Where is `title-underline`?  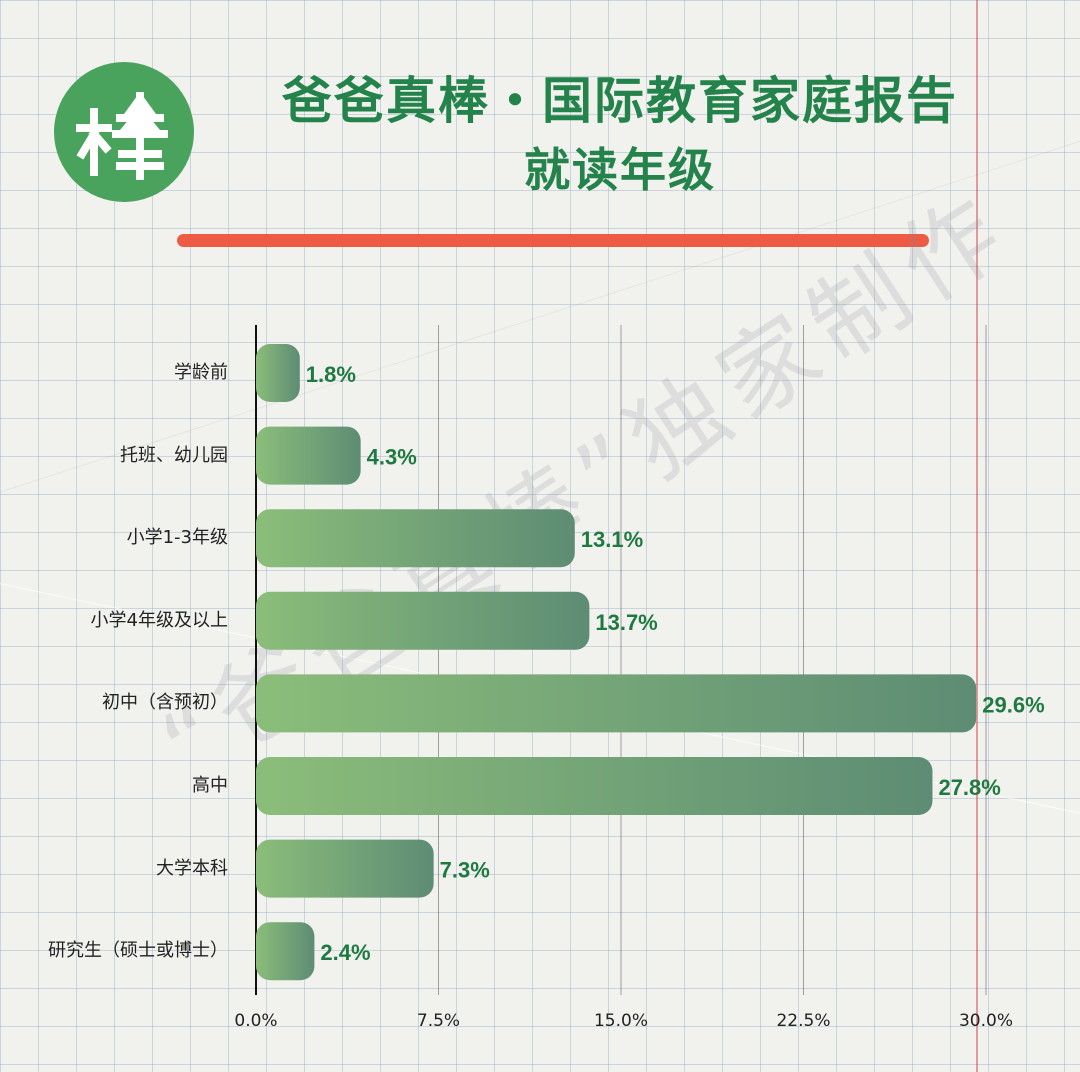 title-underline is located at coordinates (553, 240).